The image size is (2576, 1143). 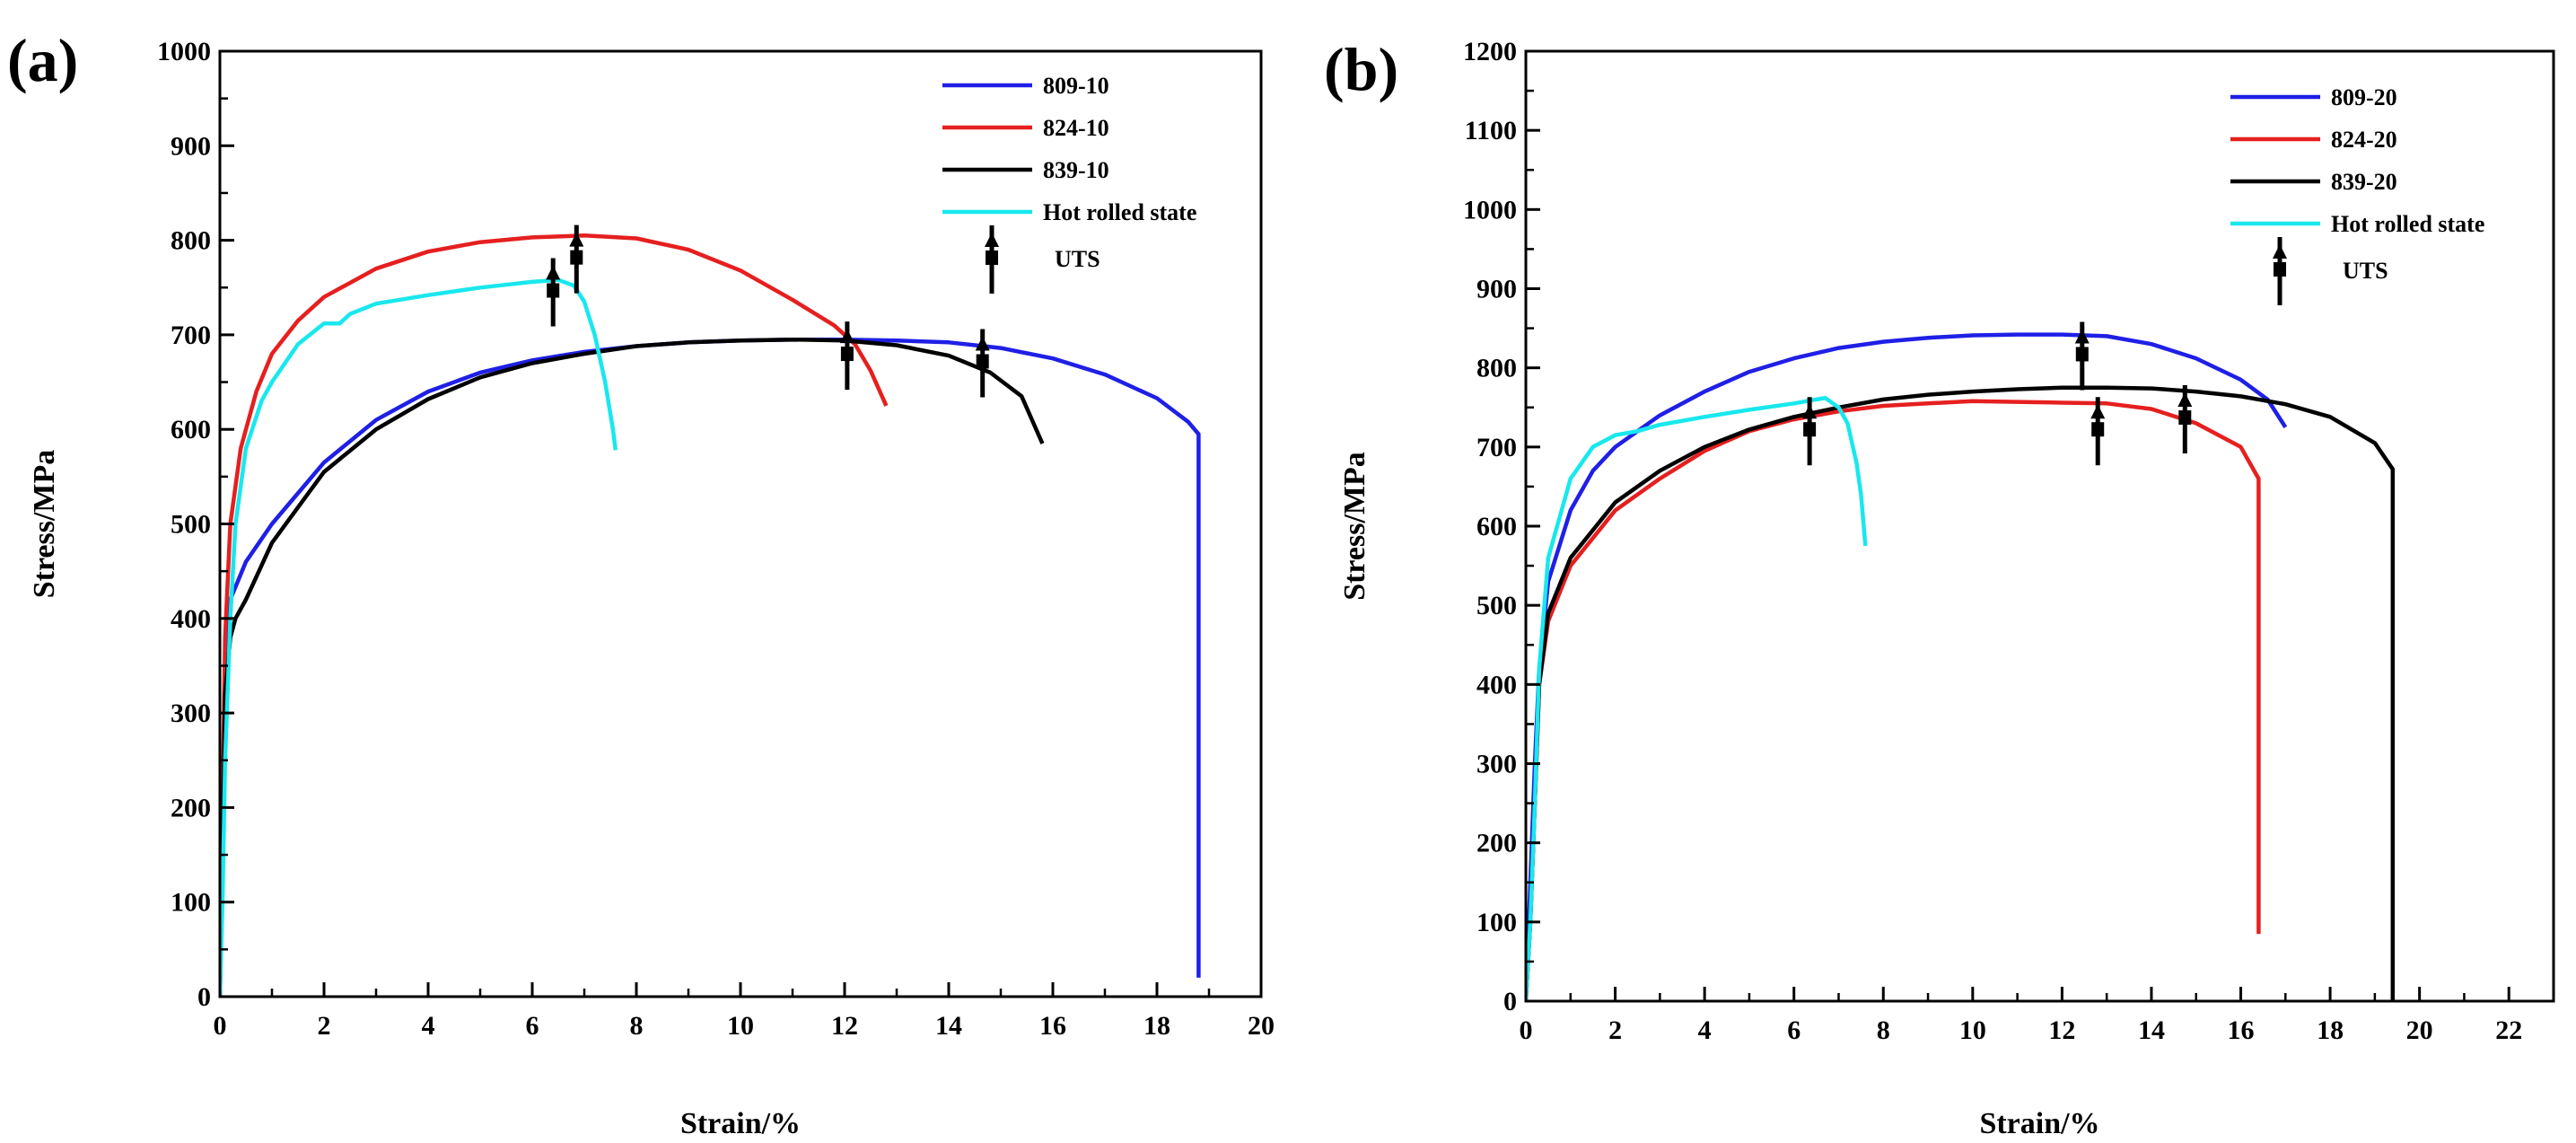 What do you see at coordinates (2364, 140) in the screenshot?
I see `legend-label: 824-20` at bounding box center [2364, 140].